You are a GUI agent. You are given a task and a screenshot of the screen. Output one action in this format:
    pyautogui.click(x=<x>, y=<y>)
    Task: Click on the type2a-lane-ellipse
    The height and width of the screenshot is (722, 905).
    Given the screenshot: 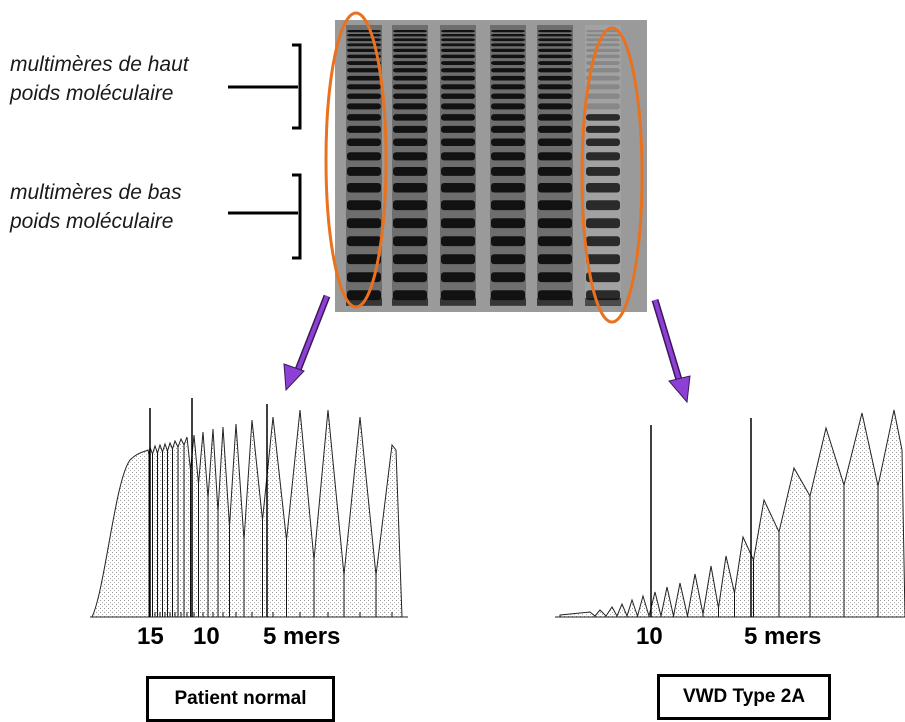 What is the action you would take?
    pyautogui.click(x=612, y=175)
    